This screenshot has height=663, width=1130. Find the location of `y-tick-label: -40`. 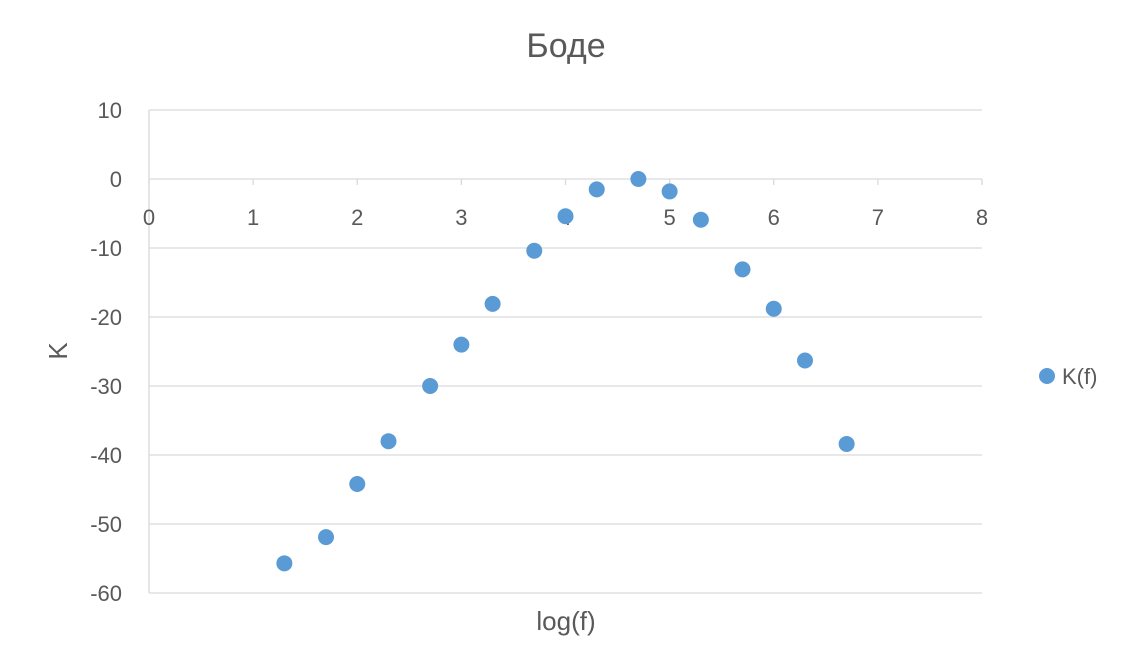

y-tick-label: -40 is located at coordinates (106, 455).